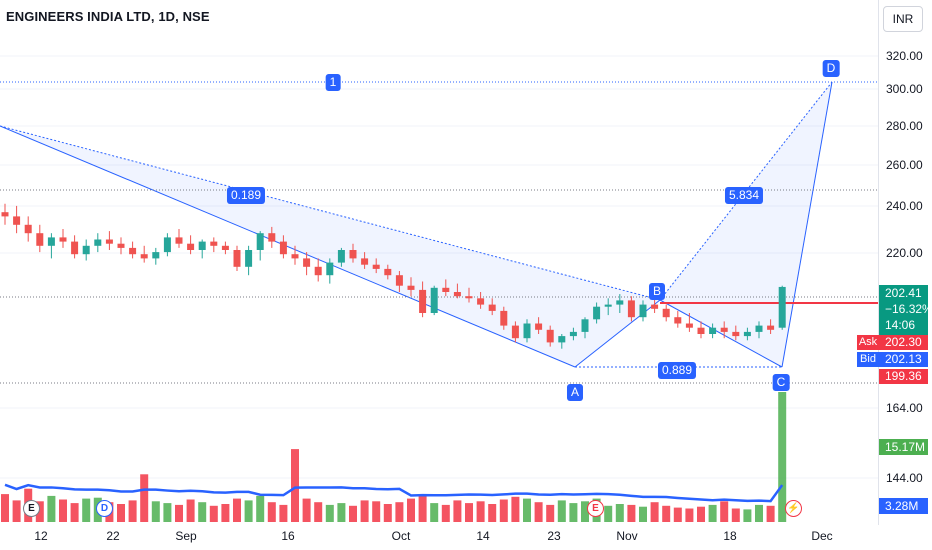 This screenshot has height=550, width=932. Describe the element at coordinates (246, 195) in the screenshot. I see `ratio-label-xb: 0.189` at that location.